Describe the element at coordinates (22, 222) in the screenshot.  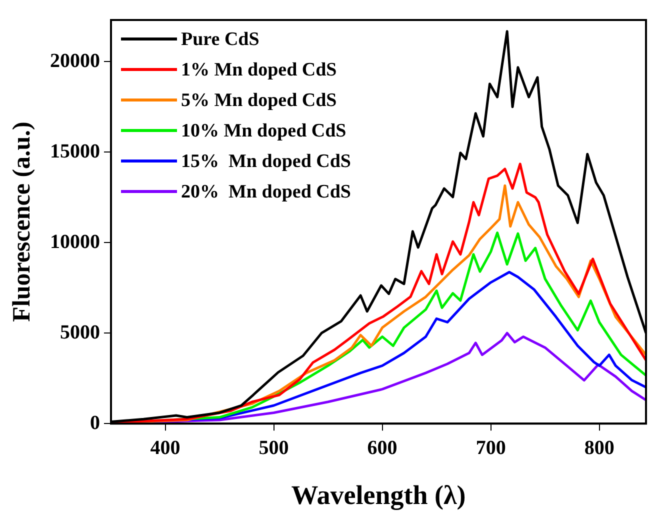
I see `y-axis-title: Fluorescence (a.u.)` at that location.